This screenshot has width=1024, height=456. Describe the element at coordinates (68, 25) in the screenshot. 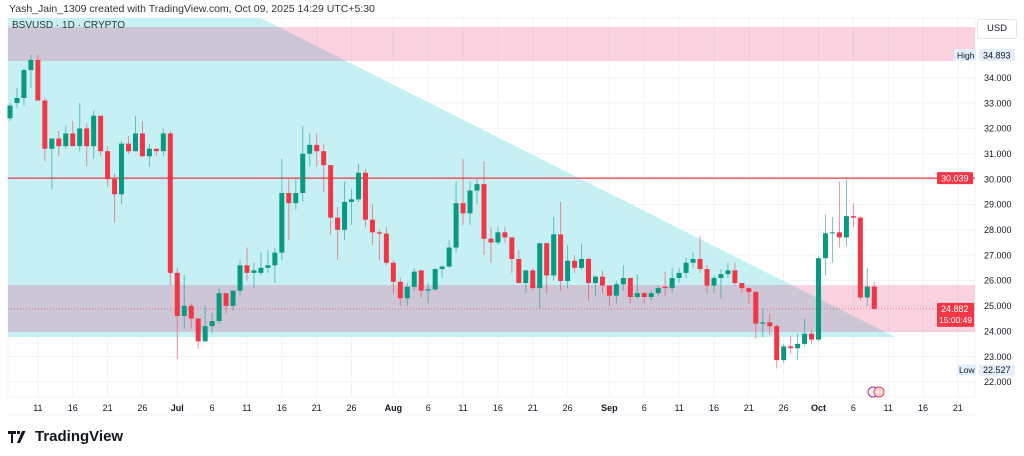

I see `symbol-label: BSVUSD · 1D · CRYPTO` at that location.